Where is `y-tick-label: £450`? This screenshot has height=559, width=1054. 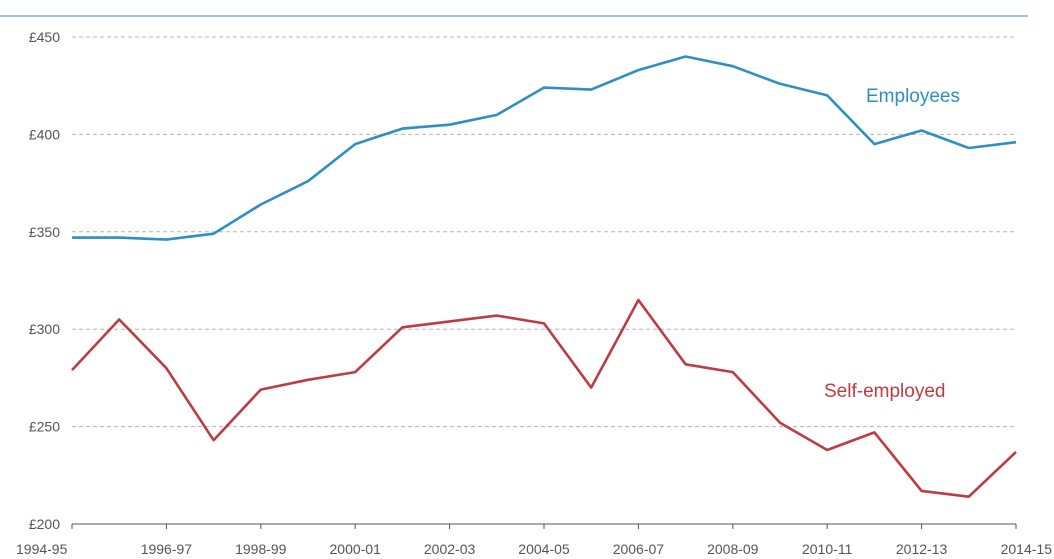 y-tick-label: £450 is located at coordinates (44, 37).